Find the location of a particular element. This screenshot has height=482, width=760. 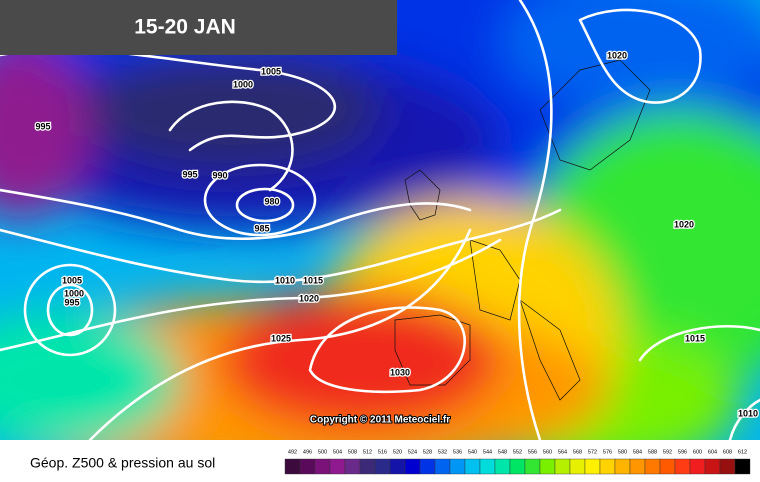

scale-label: 572 is located at coordinates (592, 452).